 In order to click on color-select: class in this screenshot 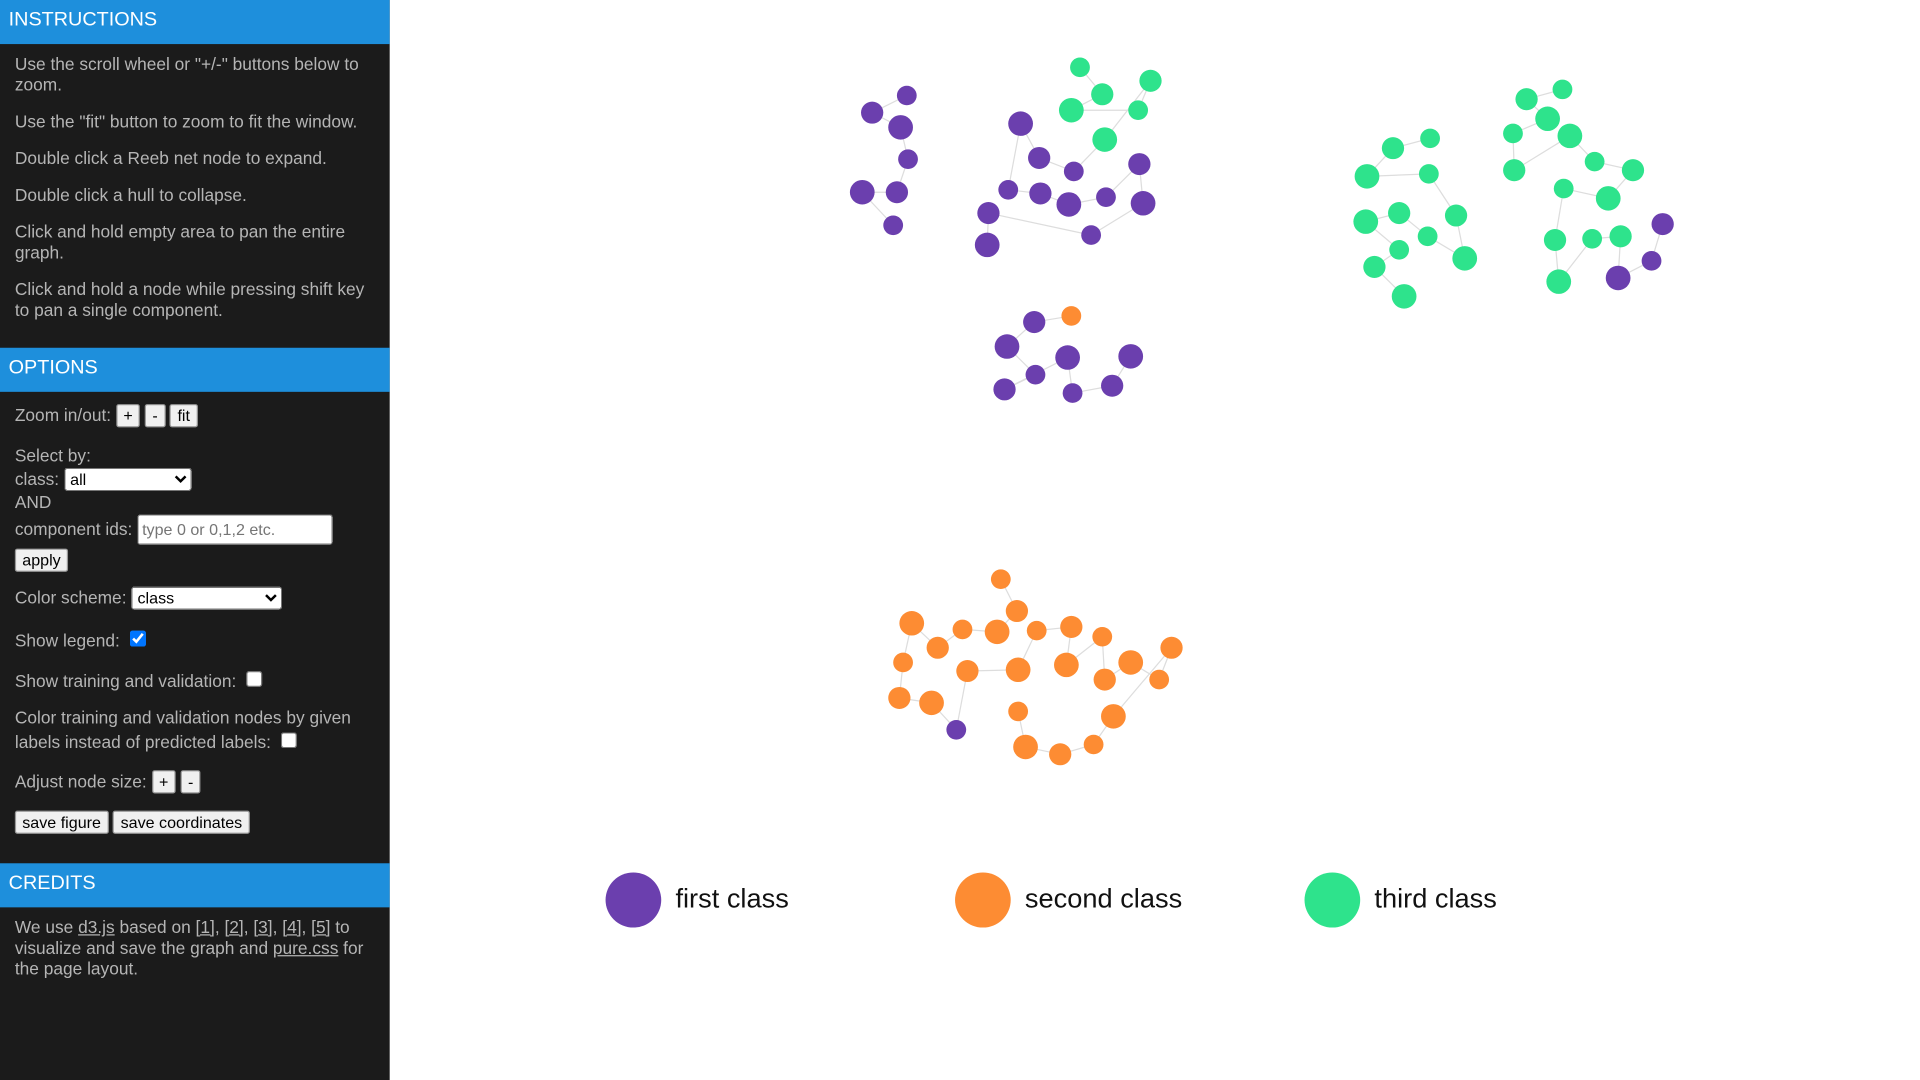, I will do `click(207, 598)`.